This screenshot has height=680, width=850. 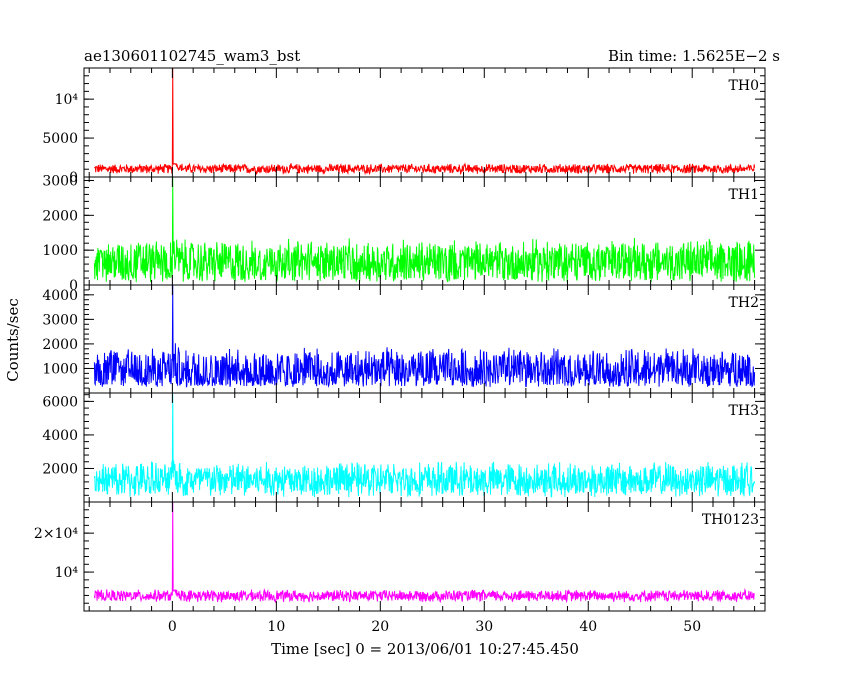 I want to click on y-tick-label: 6000, so click(x=60, y=402).